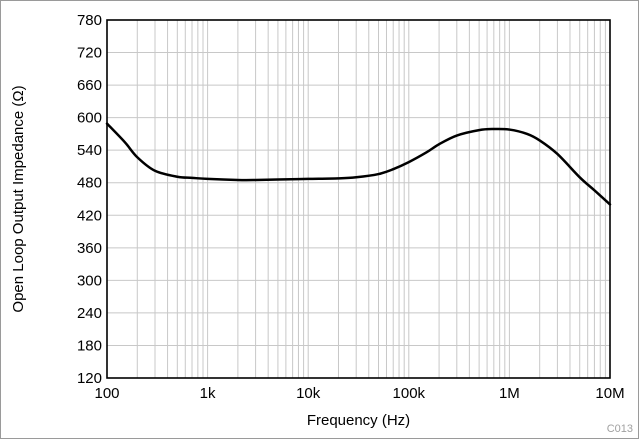 This screenshot has width=639, height=443. I want to click on y-tick-label: 480, so click(89, 183).